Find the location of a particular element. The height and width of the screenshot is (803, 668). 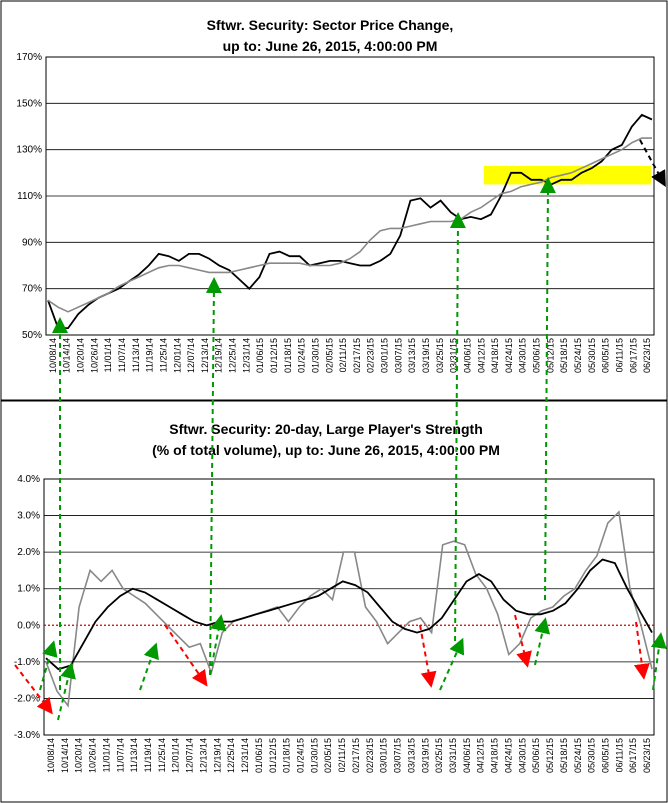

y-tick-label: 4.0% is located at coordinates (28, 479).